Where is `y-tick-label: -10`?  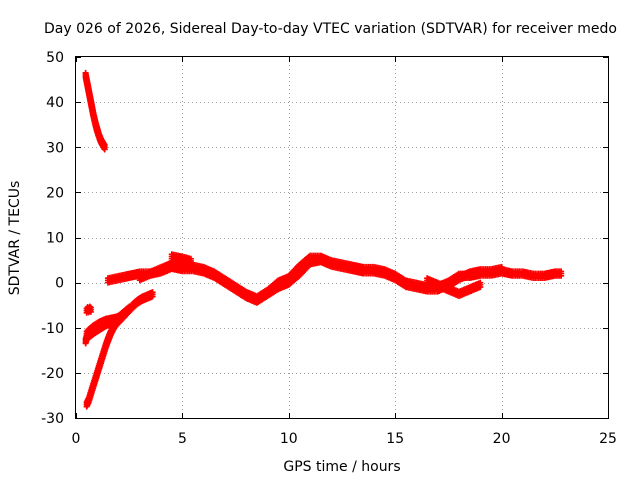 y-tick-label: -10 is located at coordinates (52, 329).